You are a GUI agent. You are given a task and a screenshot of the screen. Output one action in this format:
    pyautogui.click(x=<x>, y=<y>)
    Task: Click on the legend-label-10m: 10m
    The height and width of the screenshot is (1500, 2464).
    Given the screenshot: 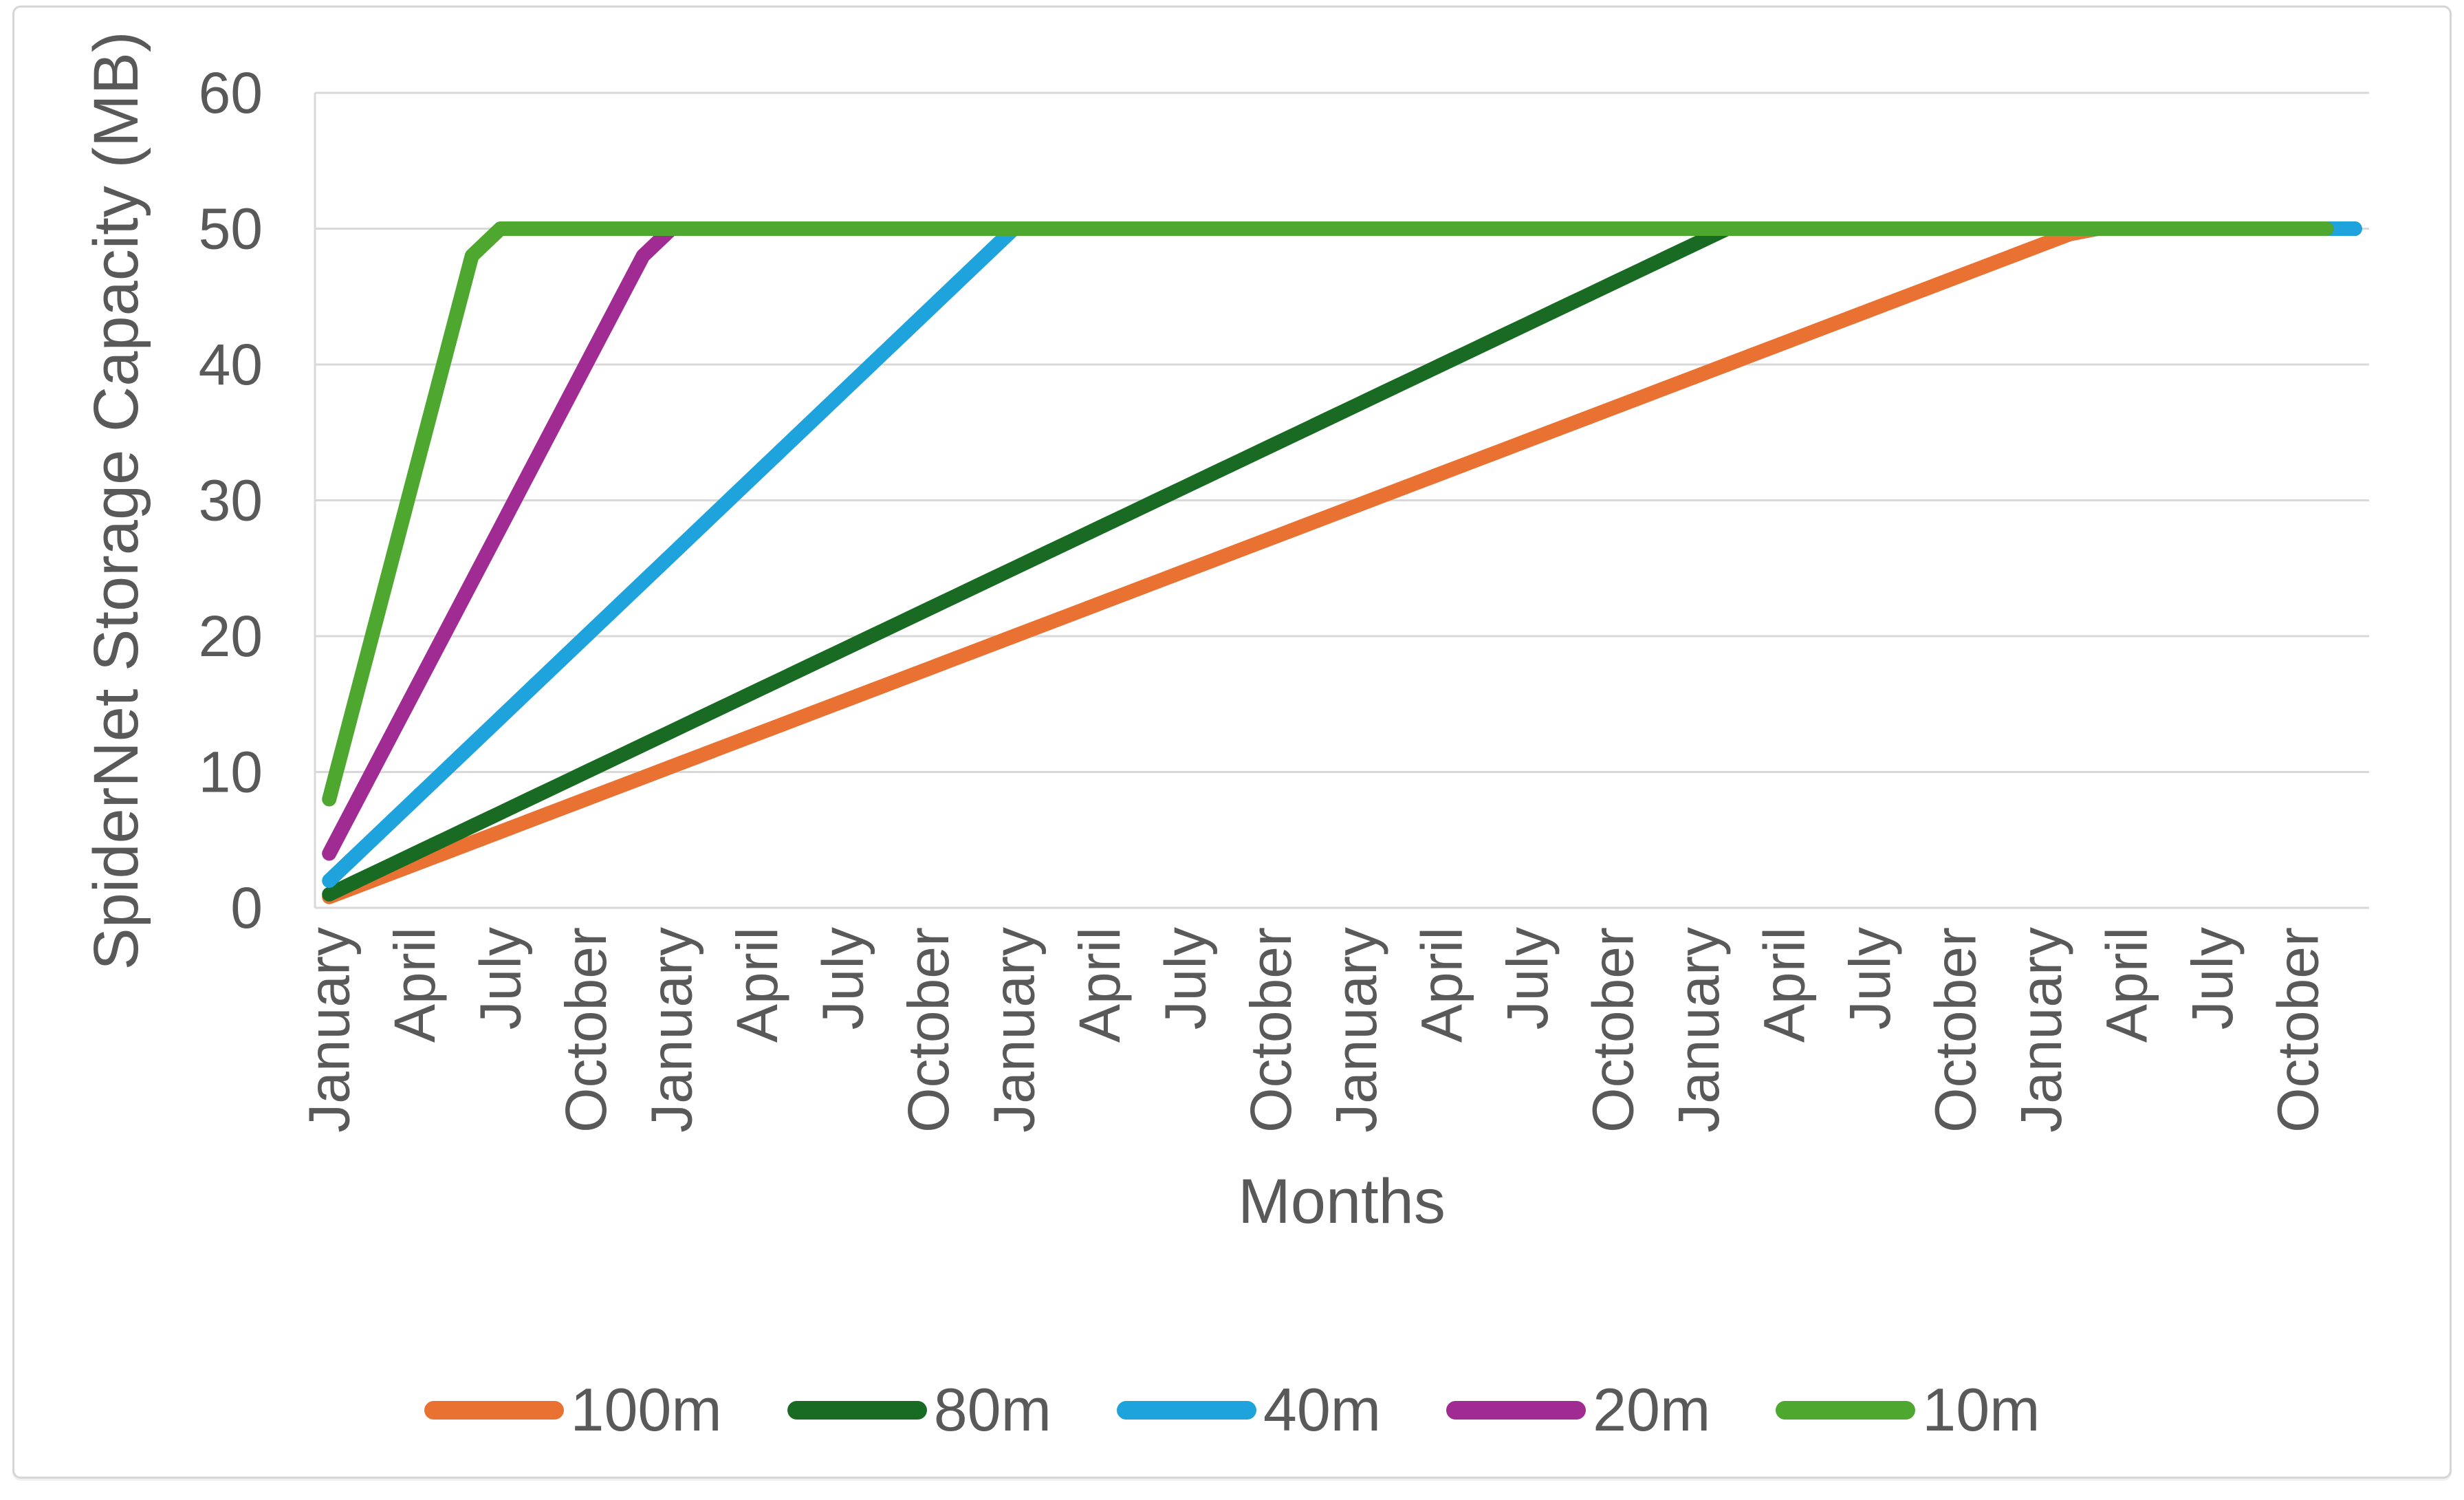 What is the action you would take?
    pyautogui.click(x=1981, y=1410)
    